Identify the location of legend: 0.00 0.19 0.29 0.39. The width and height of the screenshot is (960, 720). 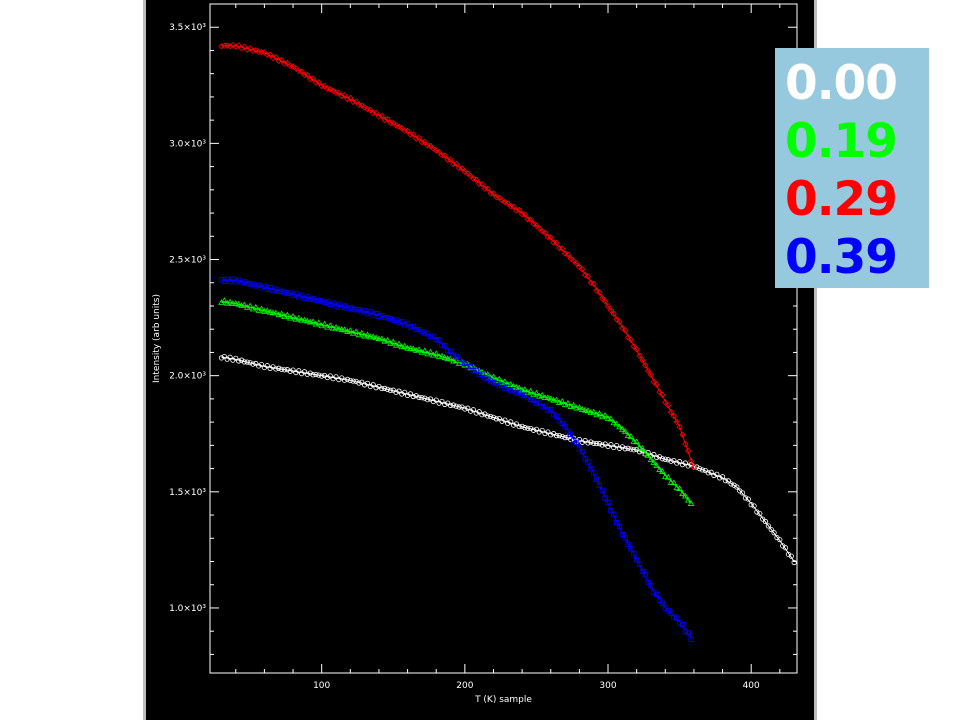
(852, 168).